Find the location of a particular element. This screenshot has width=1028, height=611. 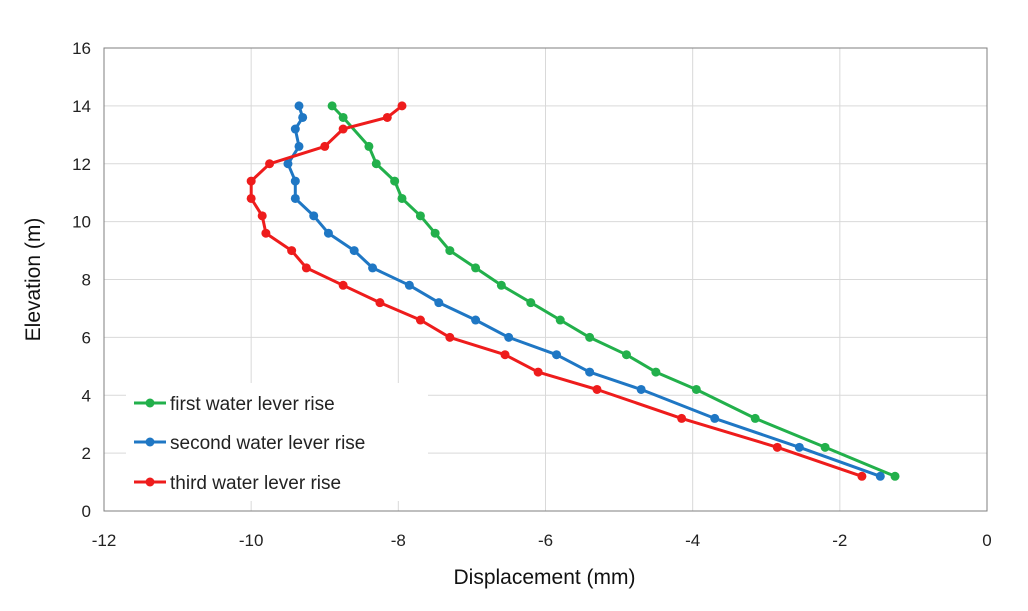

y-tick-label: 2 is located at coordinates (86, 453).